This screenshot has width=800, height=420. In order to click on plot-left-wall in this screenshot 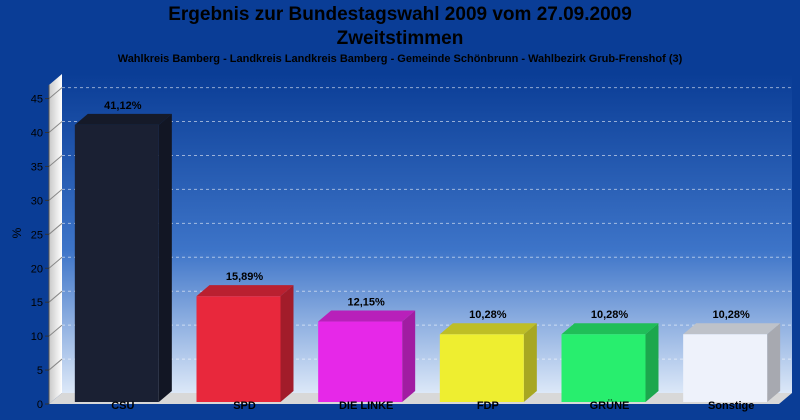, I will do `click(55, 239)`.